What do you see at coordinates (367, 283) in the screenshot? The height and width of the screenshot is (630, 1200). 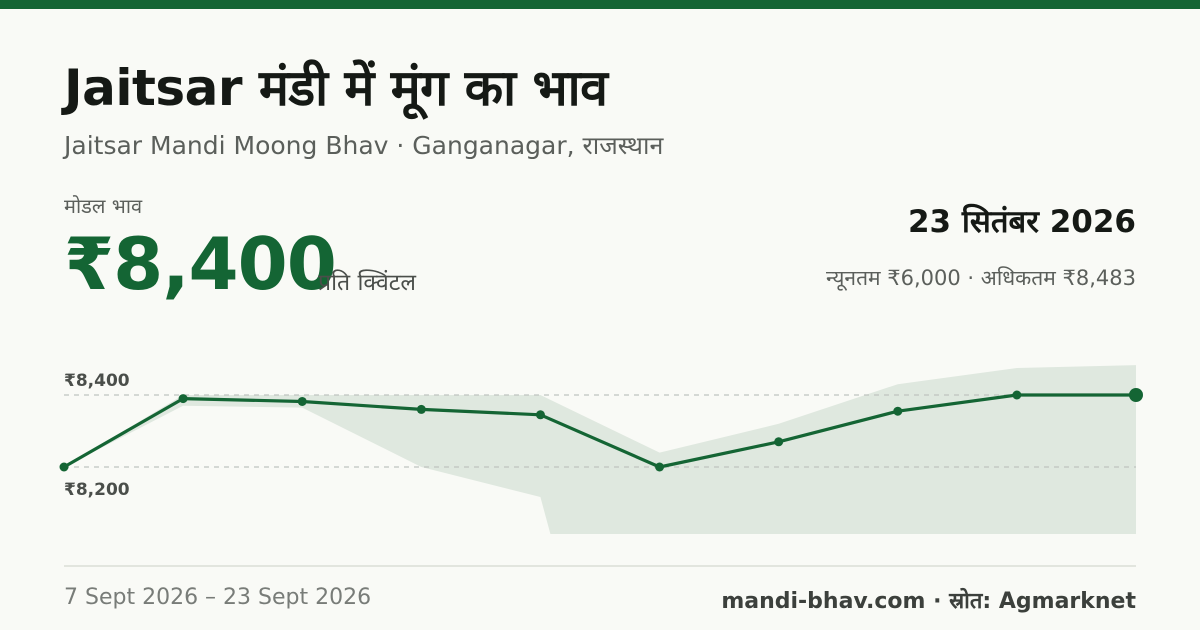 I see `price-unit: प्रति क्विंटल` at bounding box center [367, 283].